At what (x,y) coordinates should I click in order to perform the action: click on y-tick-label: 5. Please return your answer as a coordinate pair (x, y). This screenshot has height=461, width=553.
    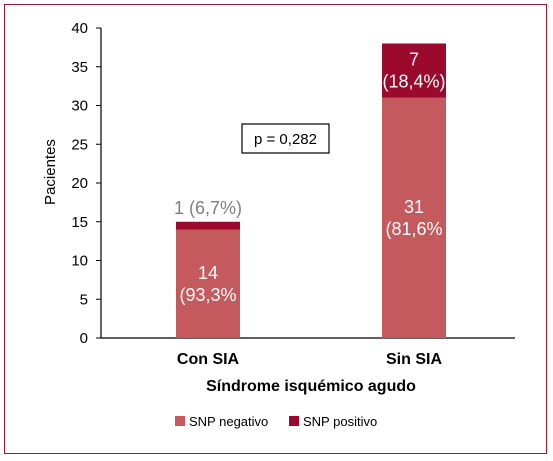
    Looking at the image, I should click on (84, 299).